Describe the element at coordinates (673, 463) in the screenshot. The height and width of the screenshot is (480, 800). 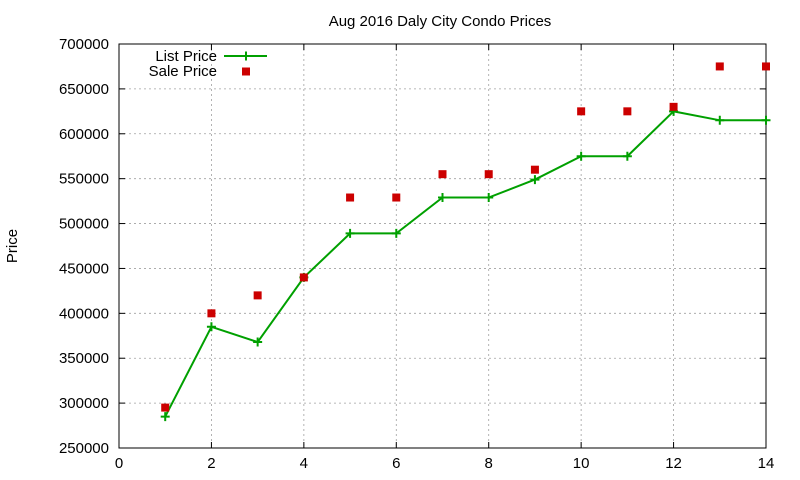
I see `x-tick-label: 12` at that location.